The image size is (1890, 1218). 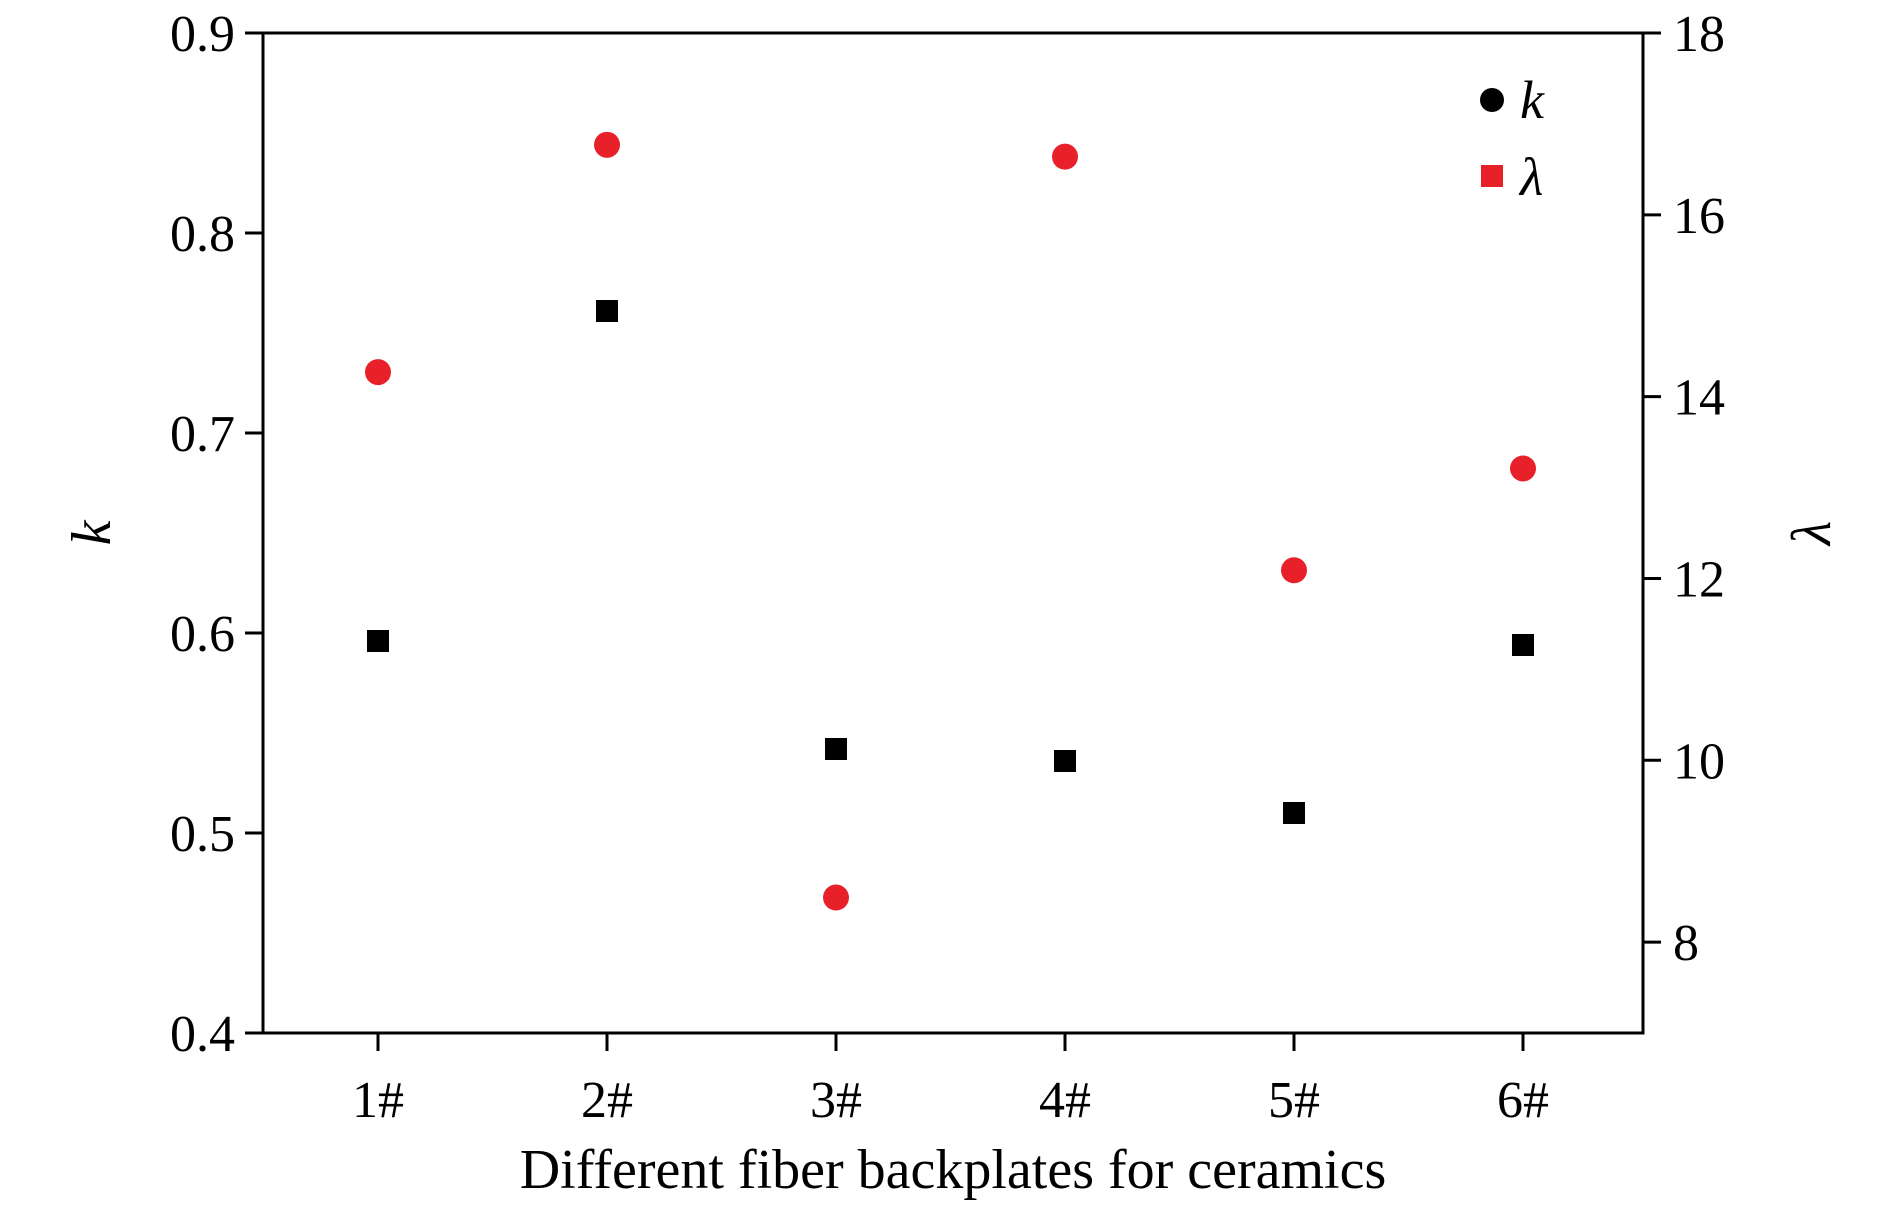 What do you see at coordinates (1699, 34) in the screenshot?
I see `right-y-tick-label: 18` at bounding box center [1699, 34].